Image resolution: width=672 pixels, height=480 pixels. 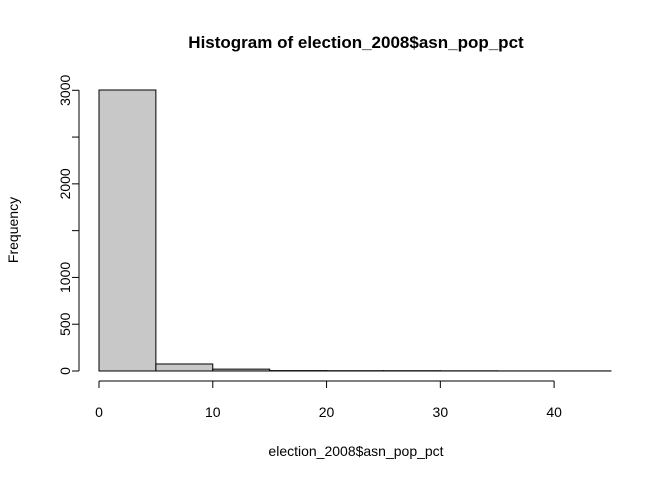 I want to click on y-tick-label: 0, so click(x=65, y=371).